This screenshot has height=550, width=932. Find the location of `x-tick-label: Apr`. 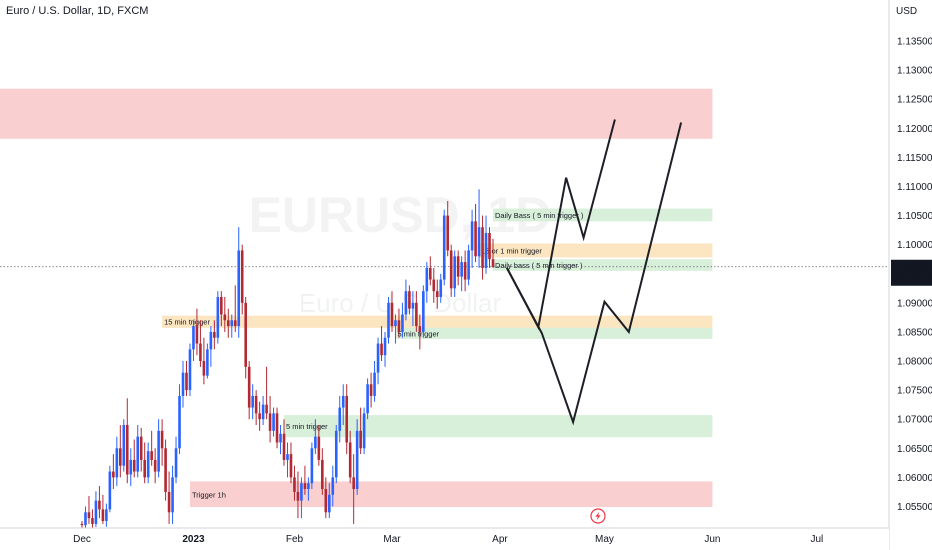

x-tick-label: Apr is located at coordinates (500, 539).